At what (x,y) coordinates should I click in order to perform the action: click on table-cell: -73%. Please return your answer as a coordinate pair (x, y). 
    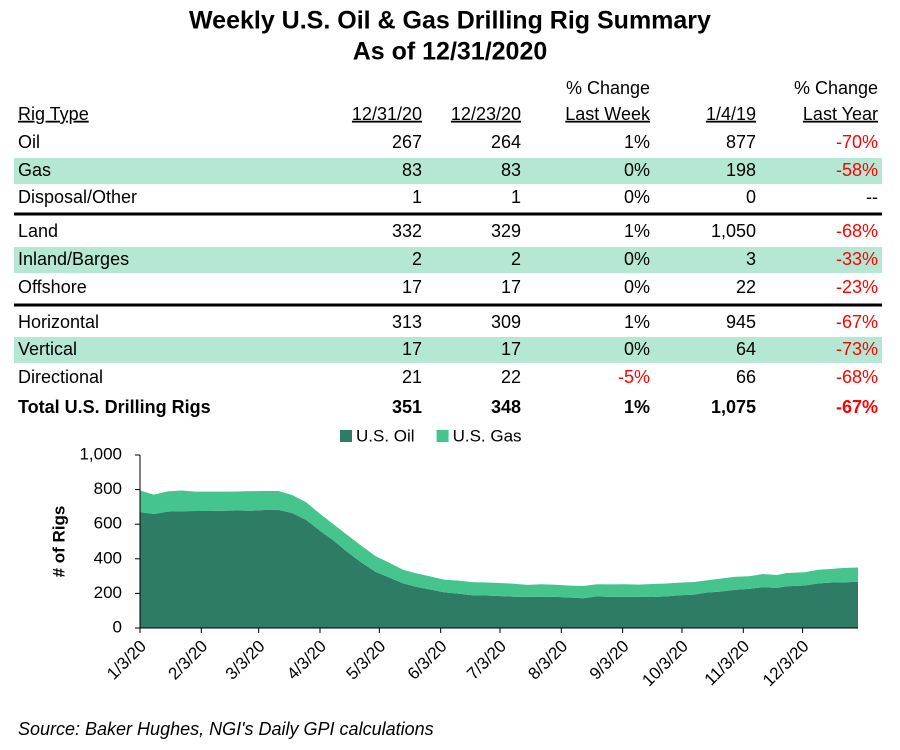
    Looking at the image, I should click on (857, 349).